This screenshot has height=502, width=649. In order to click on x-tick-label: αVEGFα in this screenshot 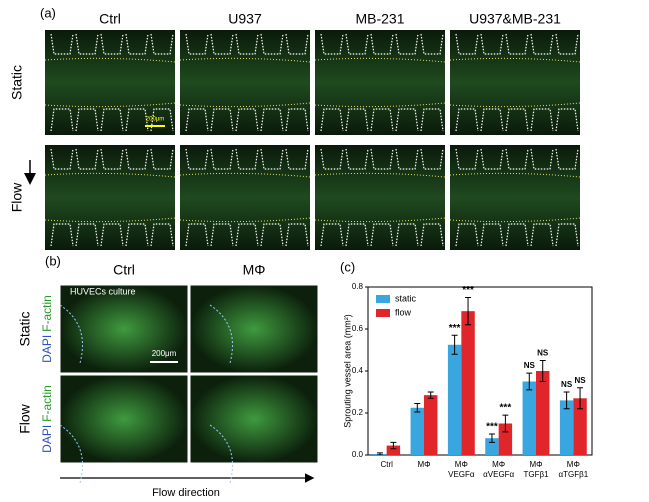, I will do `click(498, 474)`.